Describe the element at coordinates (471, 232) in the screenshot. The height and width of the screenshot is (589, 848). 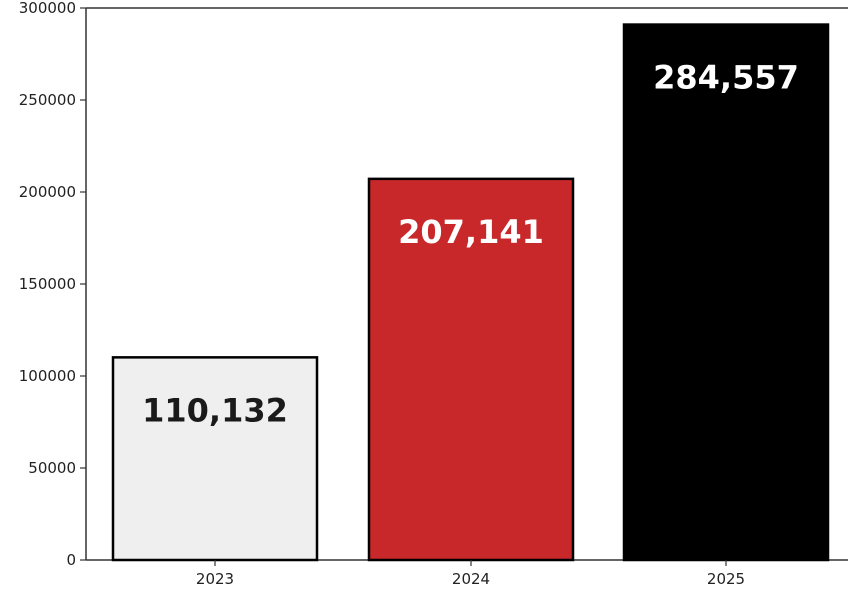
I see `data-label-2024: 207,141` at that location.